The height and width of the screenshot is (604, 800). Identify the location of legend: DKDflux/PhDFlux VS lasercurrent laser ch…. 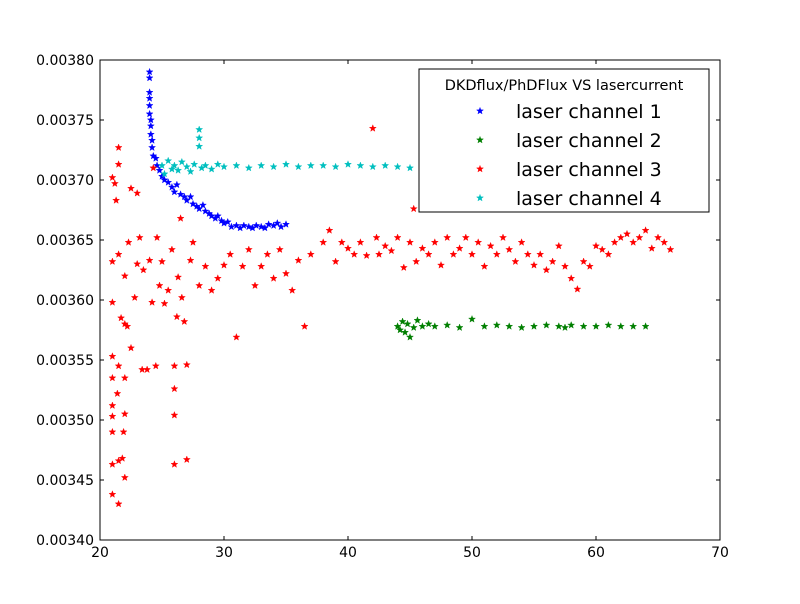
(564, 140).